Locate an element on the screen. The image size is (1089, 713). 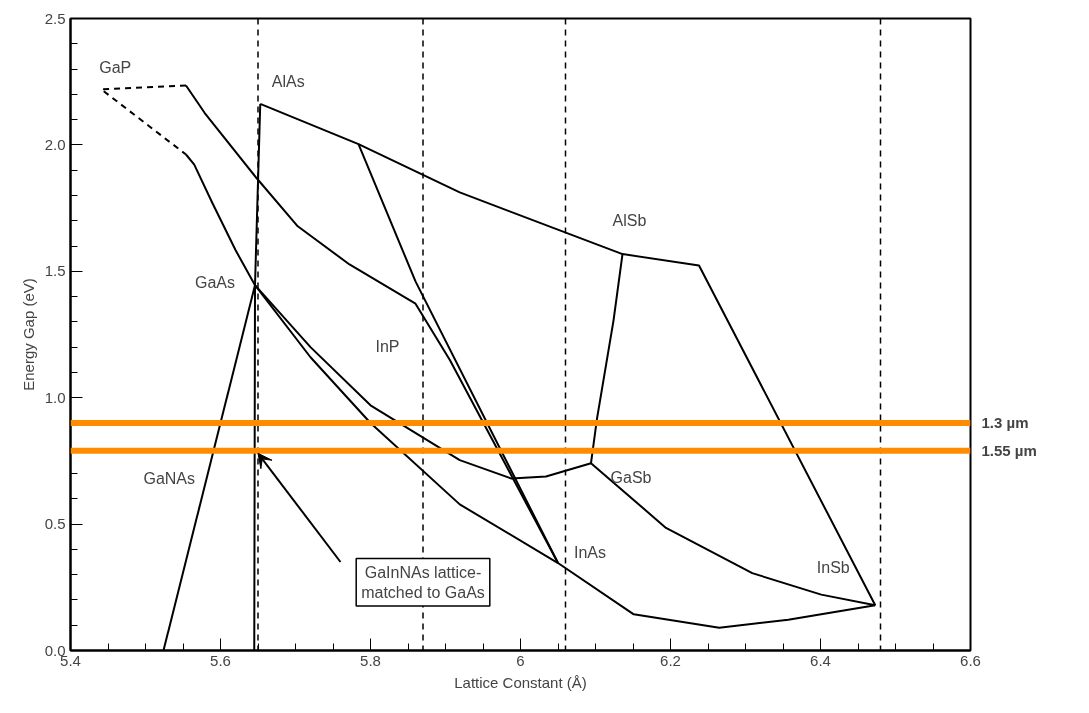
annotation: GaSb is located at coordinates (631, 477).